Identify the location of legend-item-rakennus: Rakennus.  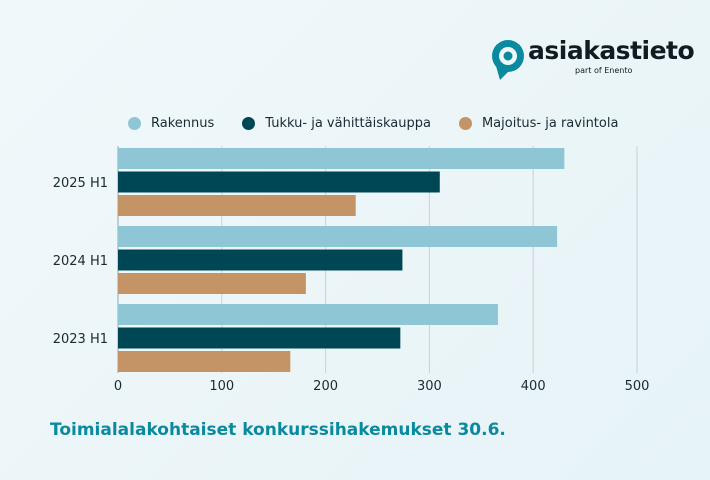
(171, 123).